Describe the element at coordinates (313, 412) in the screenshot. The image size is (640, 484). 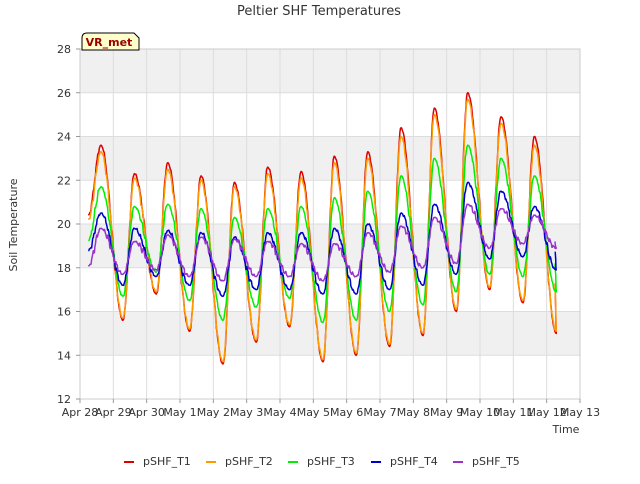
I see `x-tick-label: May 5` at that location.